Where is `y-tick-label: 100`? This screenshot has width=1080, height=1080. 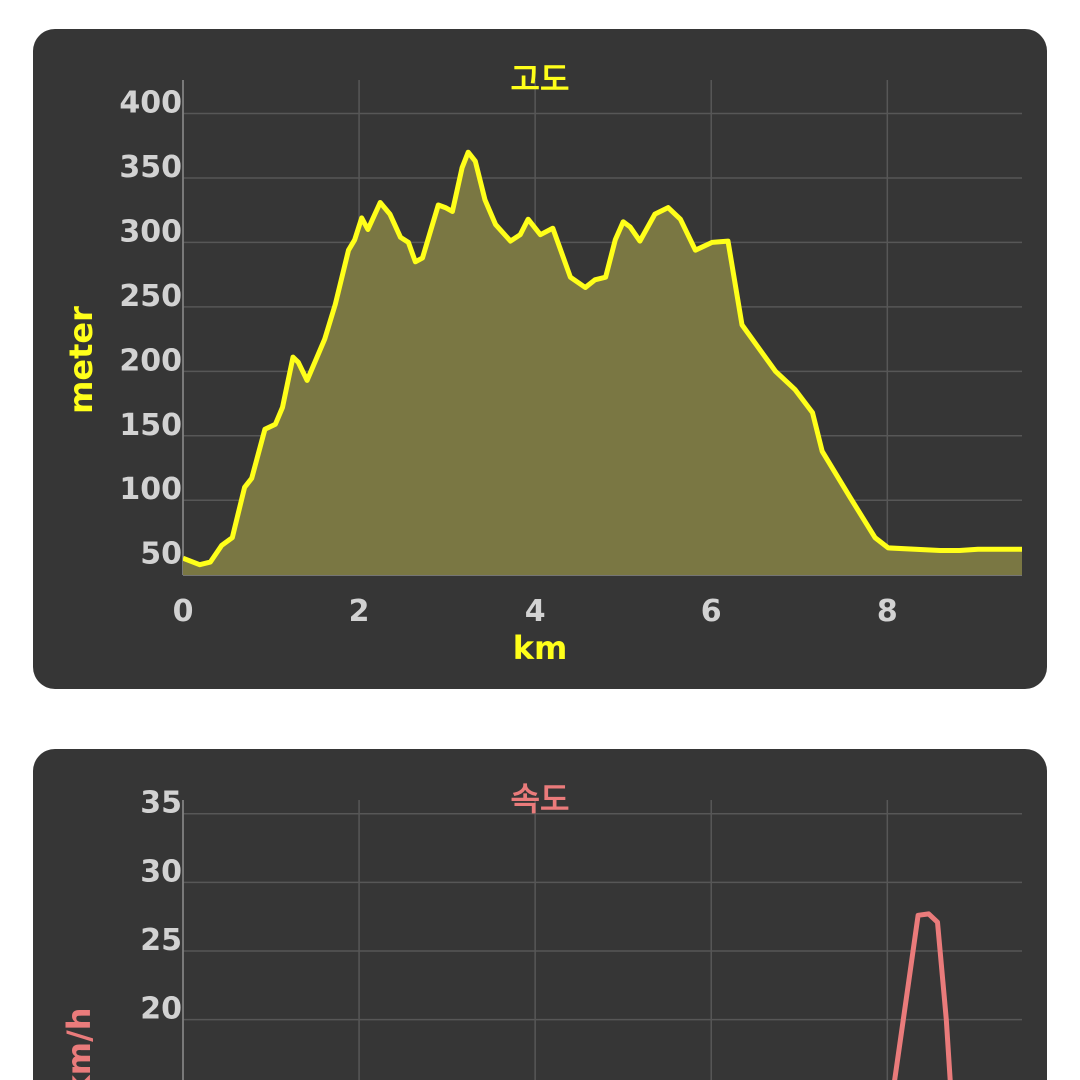
y-tick-label: 100 is located at coordinates (150, 489).